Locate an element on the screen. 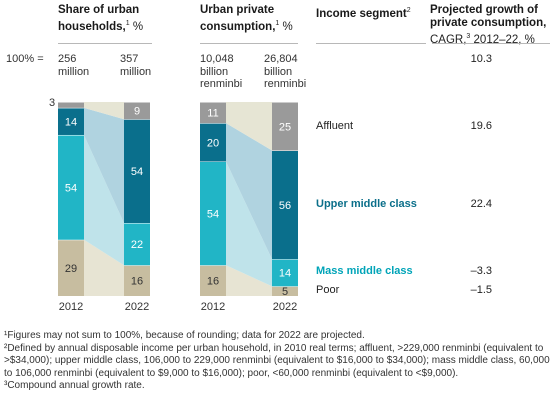 This screenshot has width=554, height=415. bar-value-label-1-1-3: 25 is located at coordinates (285, 127).